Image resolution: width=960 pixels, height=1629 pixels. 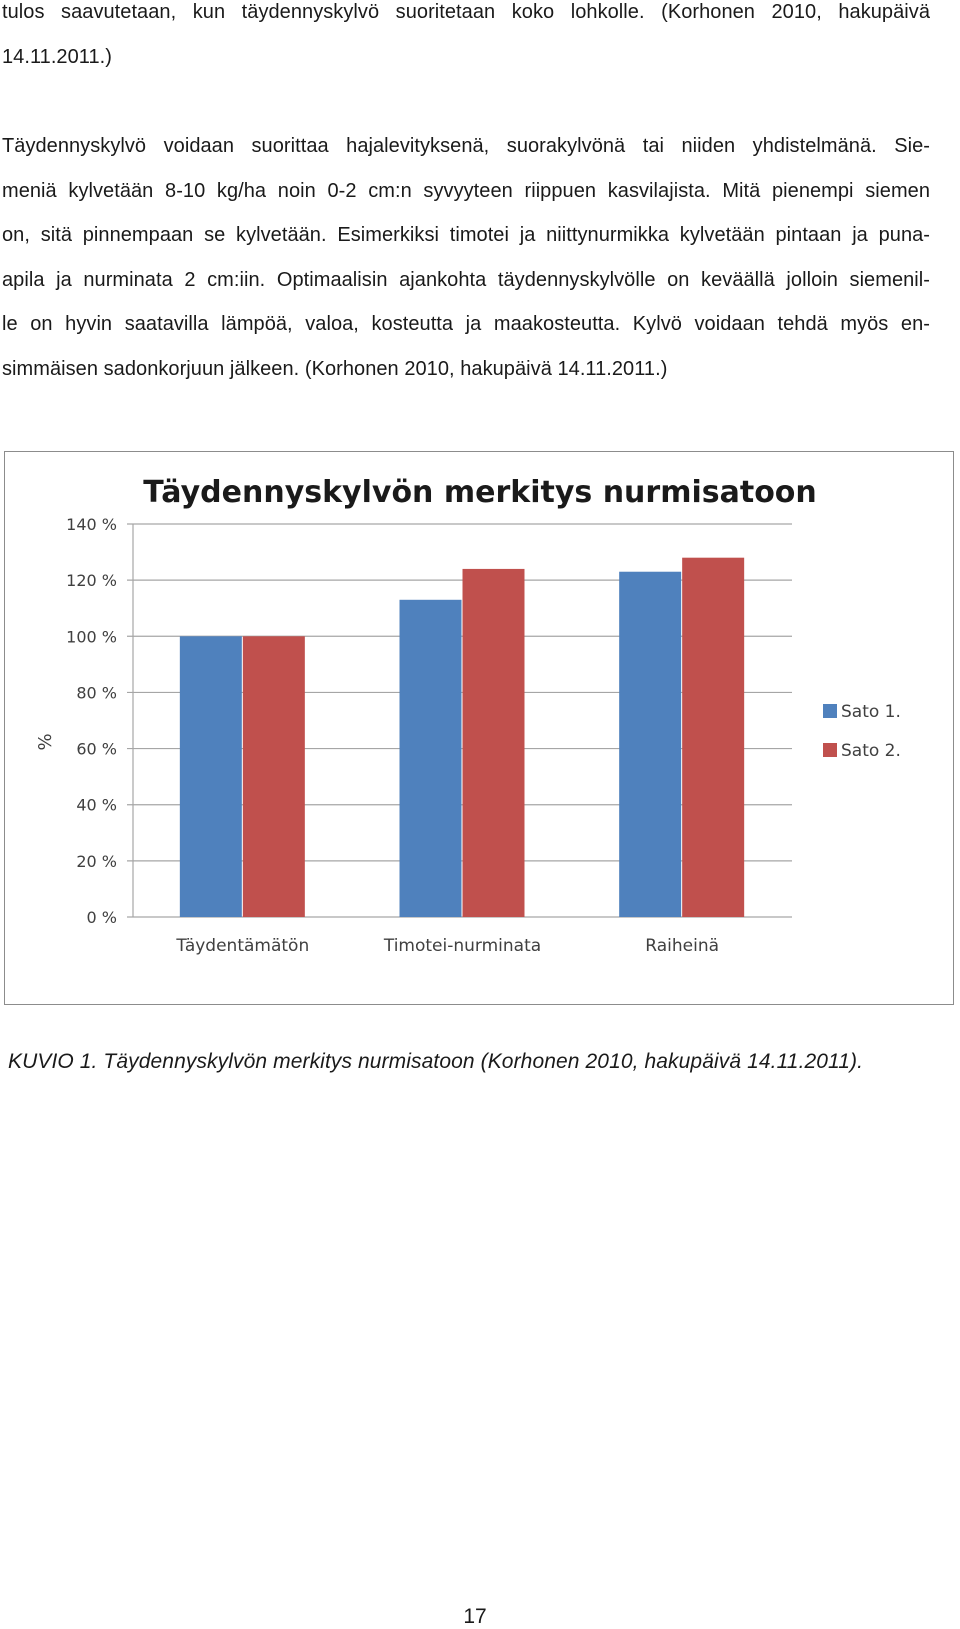 What do you see at coordinates (480, 492) in the screenshot?
I see `chart-title: Täydennyskylvön merkitys nurmisatoon` at bounding box center [480, 492].